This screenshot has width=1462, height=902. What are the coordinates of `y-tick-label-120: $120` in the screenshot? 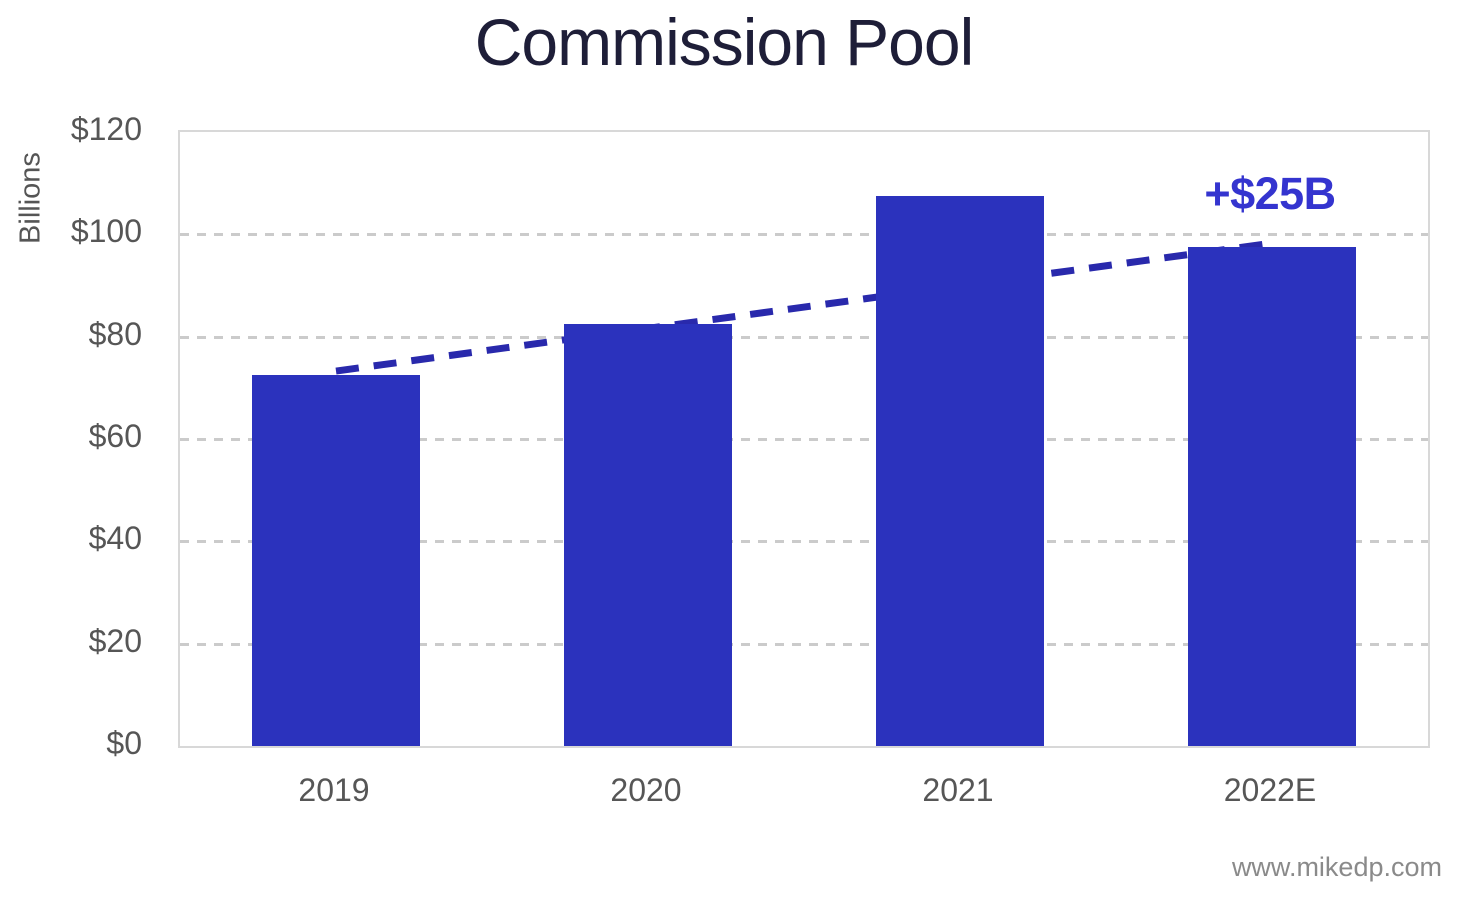 It's located at (106, 129).